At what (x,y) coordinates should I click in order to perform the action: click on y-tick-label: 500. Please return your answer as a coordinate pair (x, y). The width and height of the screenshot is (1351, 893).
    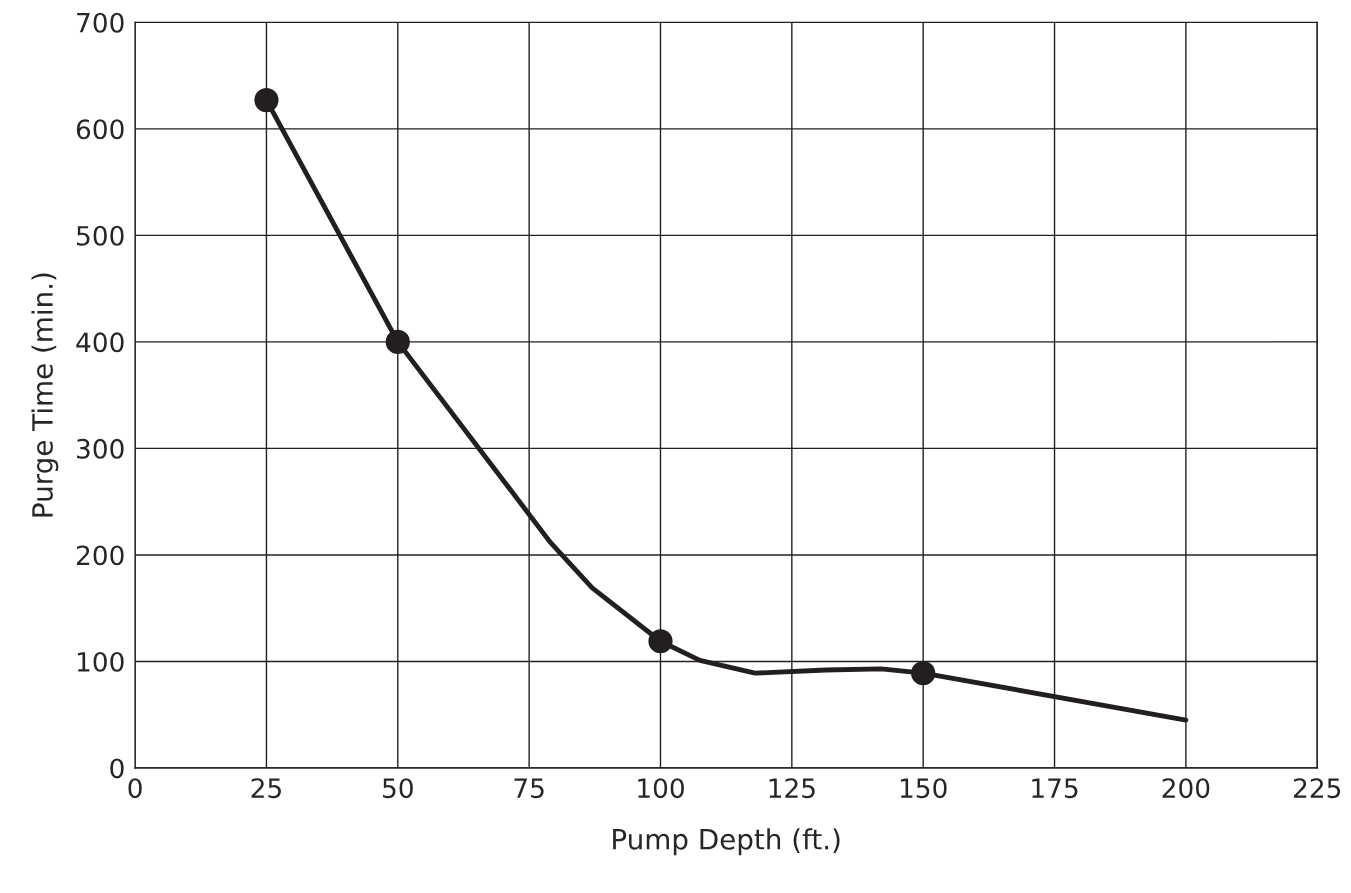
    Looking at the image, I should click on (100, 235).